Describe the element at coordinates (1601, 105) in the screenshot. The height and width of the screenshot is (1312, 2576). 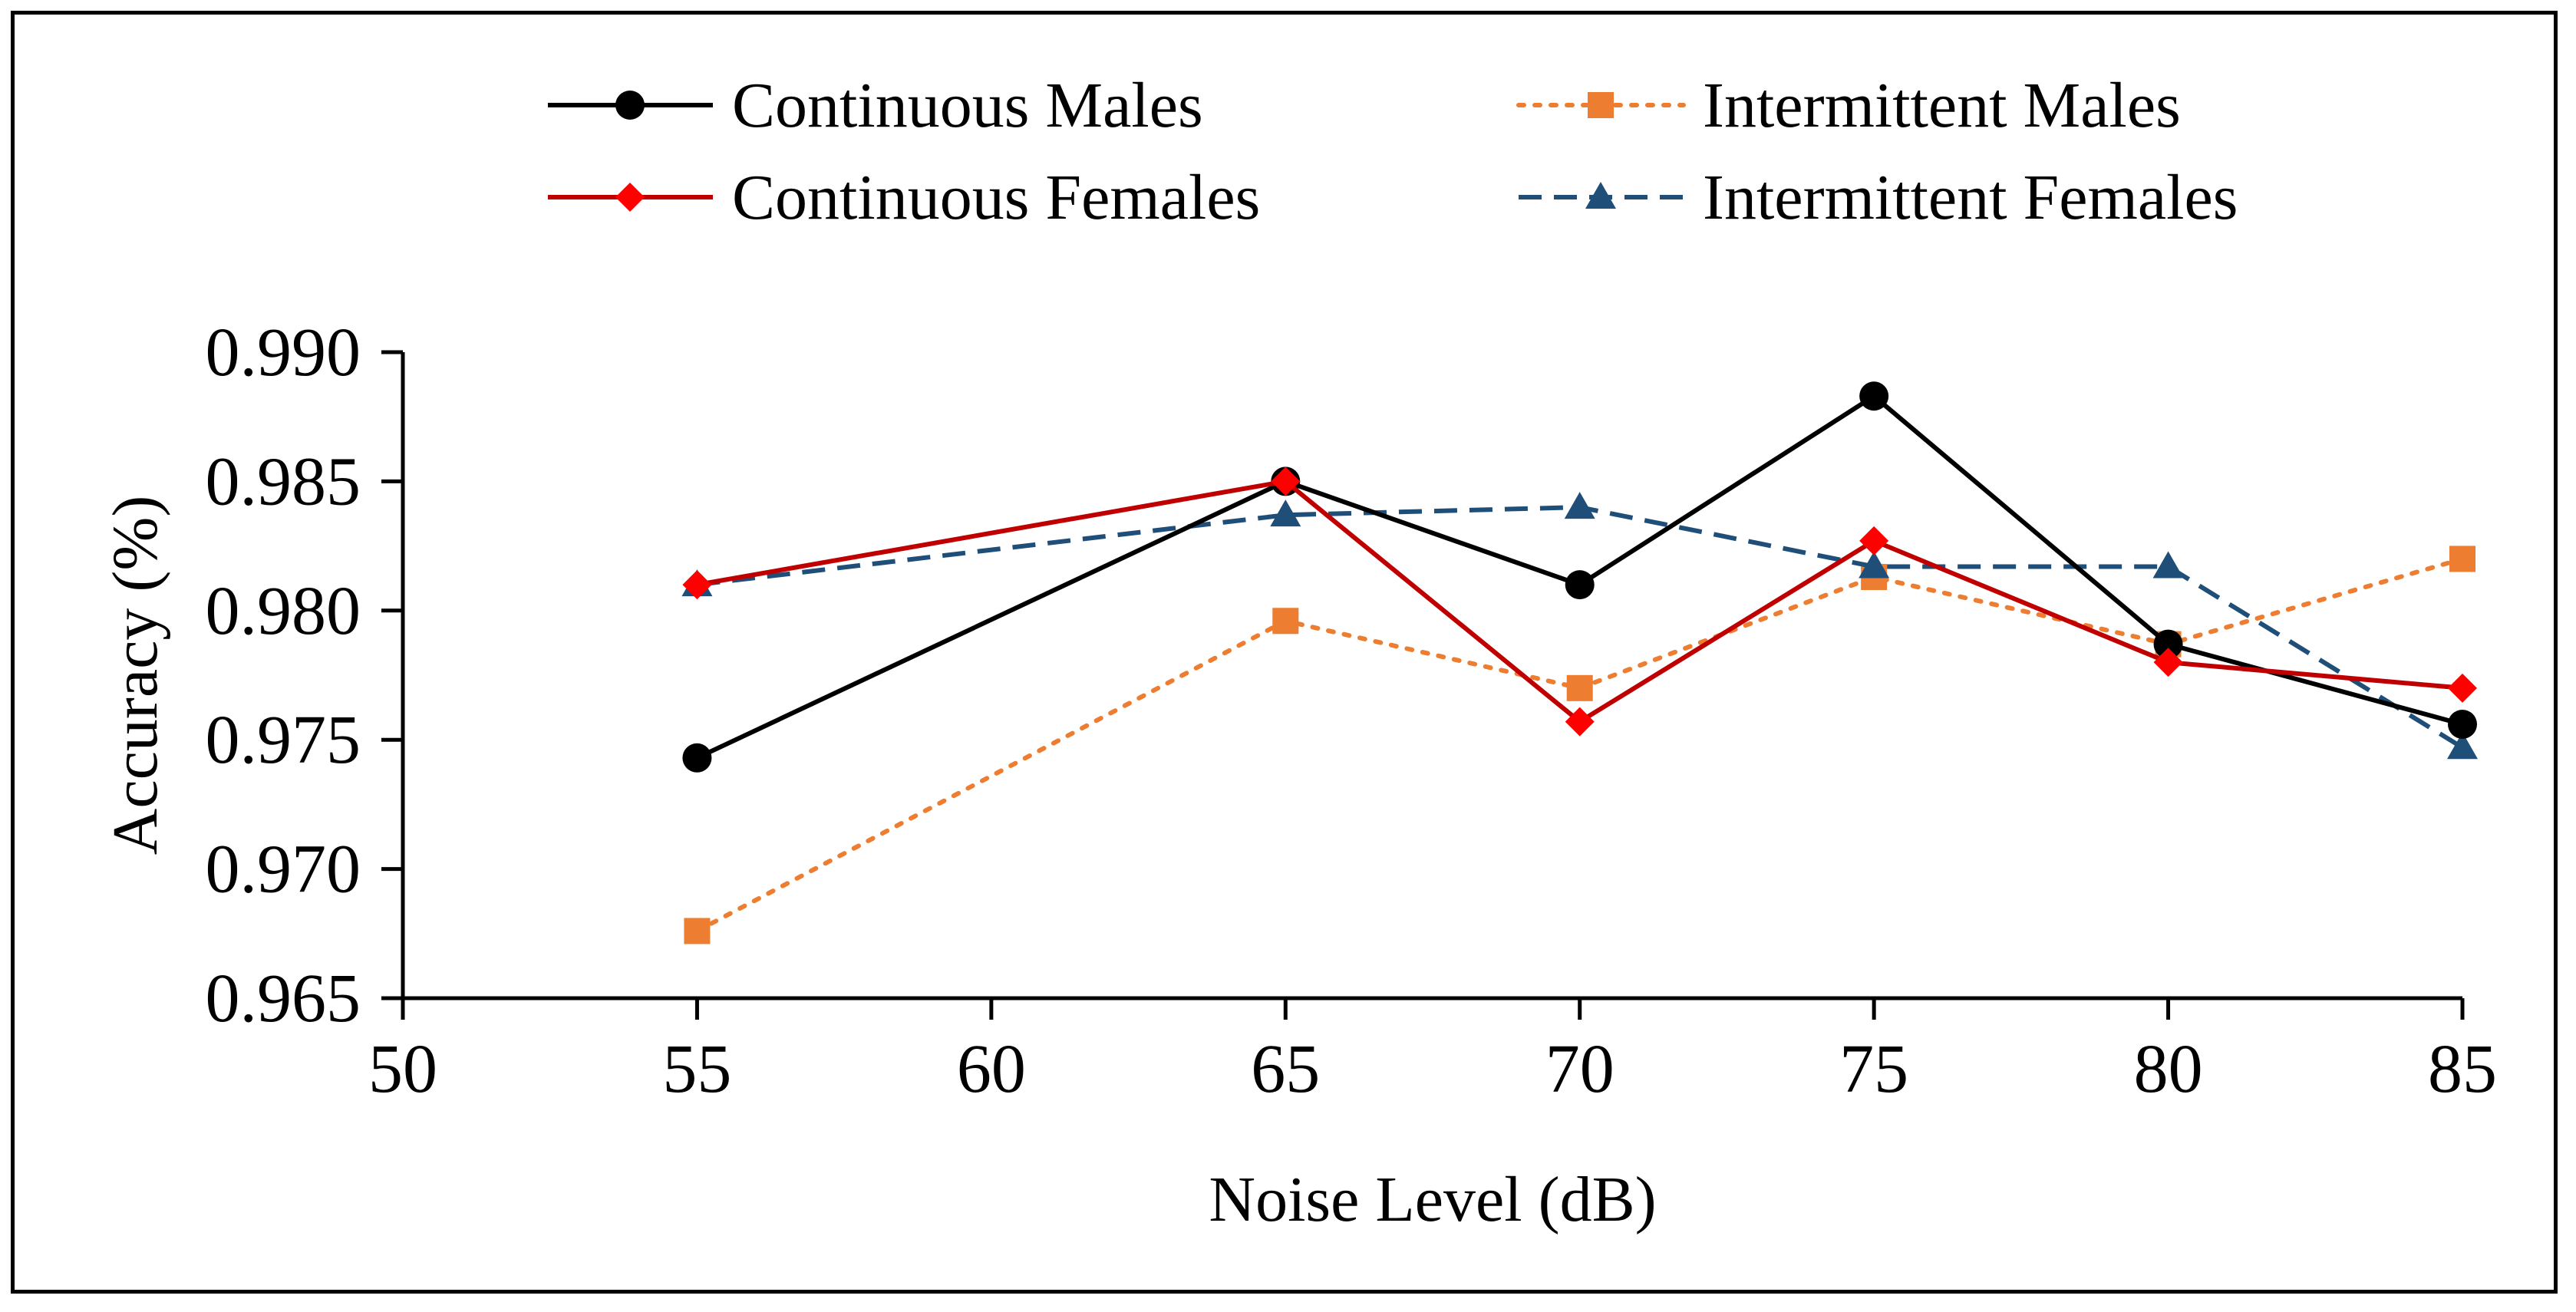
I see `legend-marker-intermittent-males` at that location.